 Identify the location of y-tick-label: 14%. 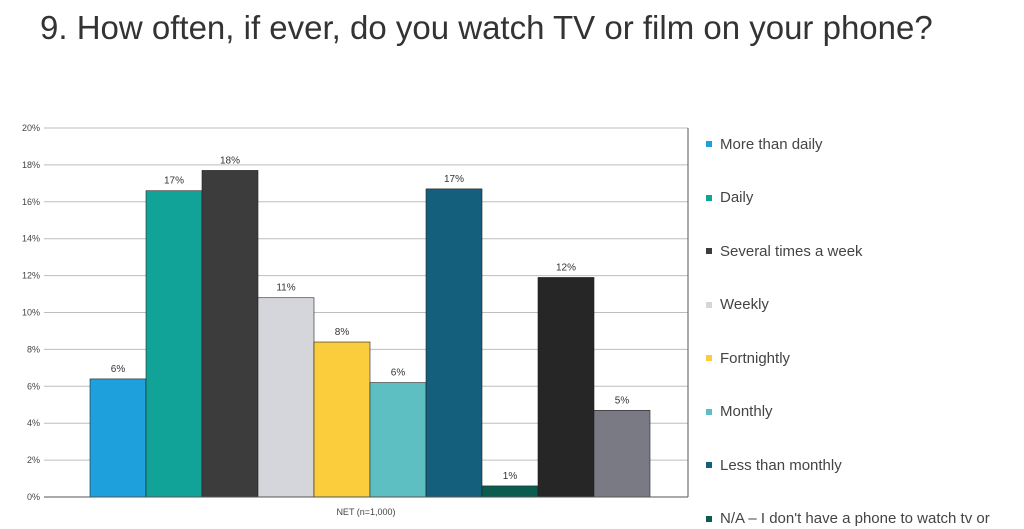
(31, 239).